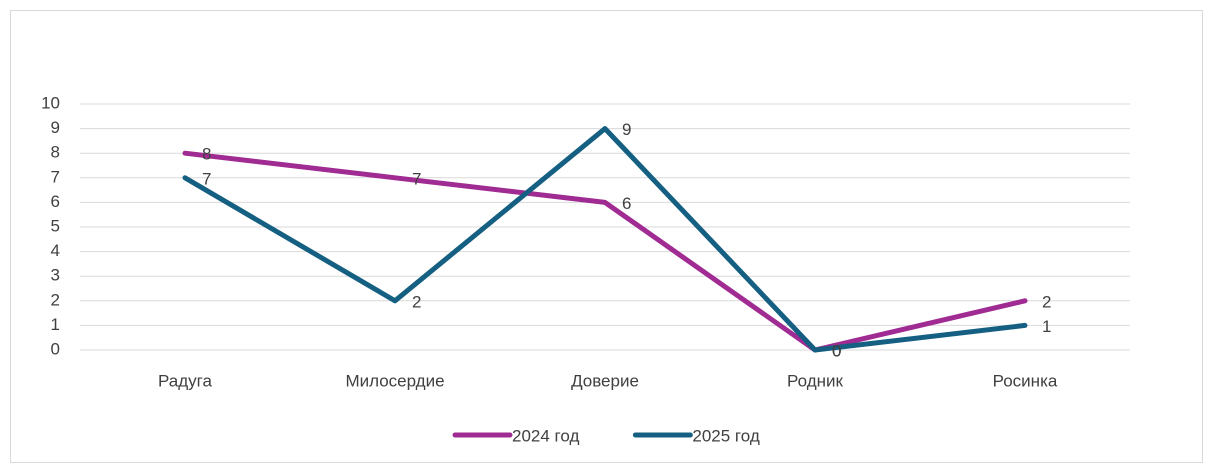  What do you see at coordinates (626, 203) in the screenshot?
I see `data-label: 6` at bounding box center [626, 203].